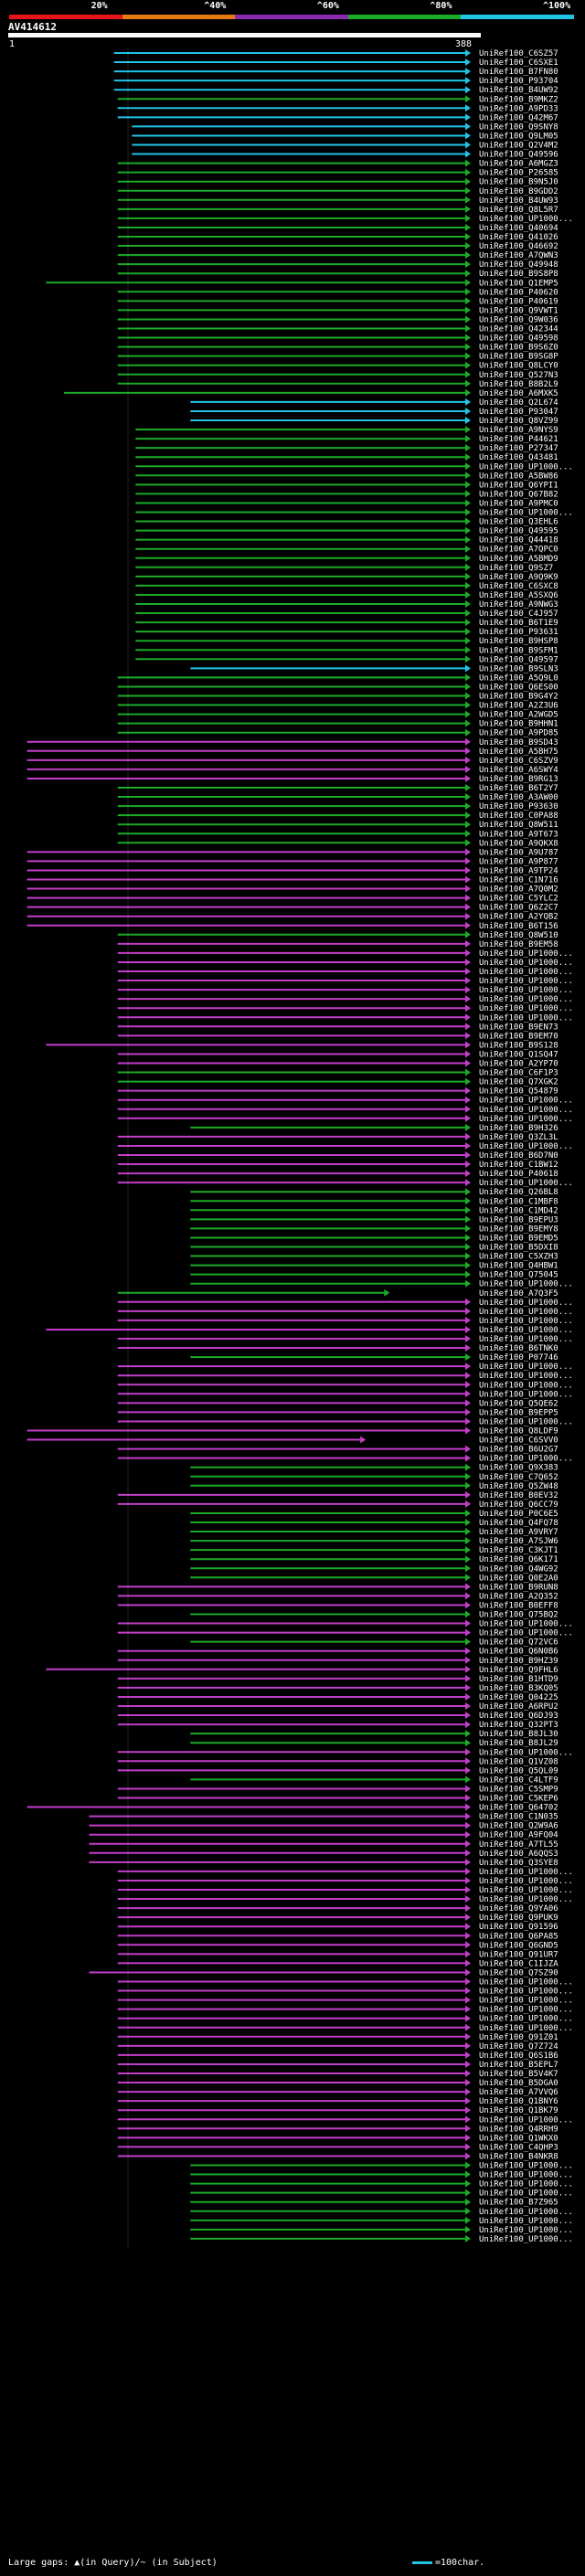 This screenshot has height=2576, width=585. Describe the element at coordinates (518, 1248) in the screenshot. I see `hit-label: UniRef100_B5DXI8` at that location.